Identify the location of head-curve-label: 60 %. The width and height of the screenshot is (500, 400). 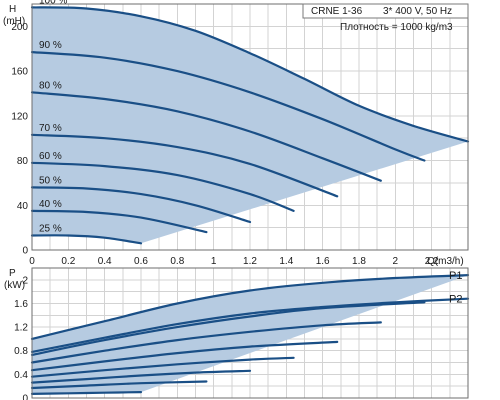
(50, 156).